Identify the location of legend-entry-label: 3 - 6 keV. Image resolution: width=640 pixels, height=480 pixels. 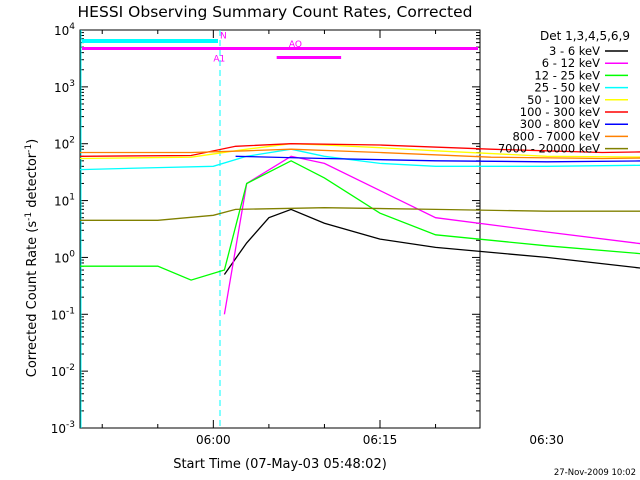
(574, 51).